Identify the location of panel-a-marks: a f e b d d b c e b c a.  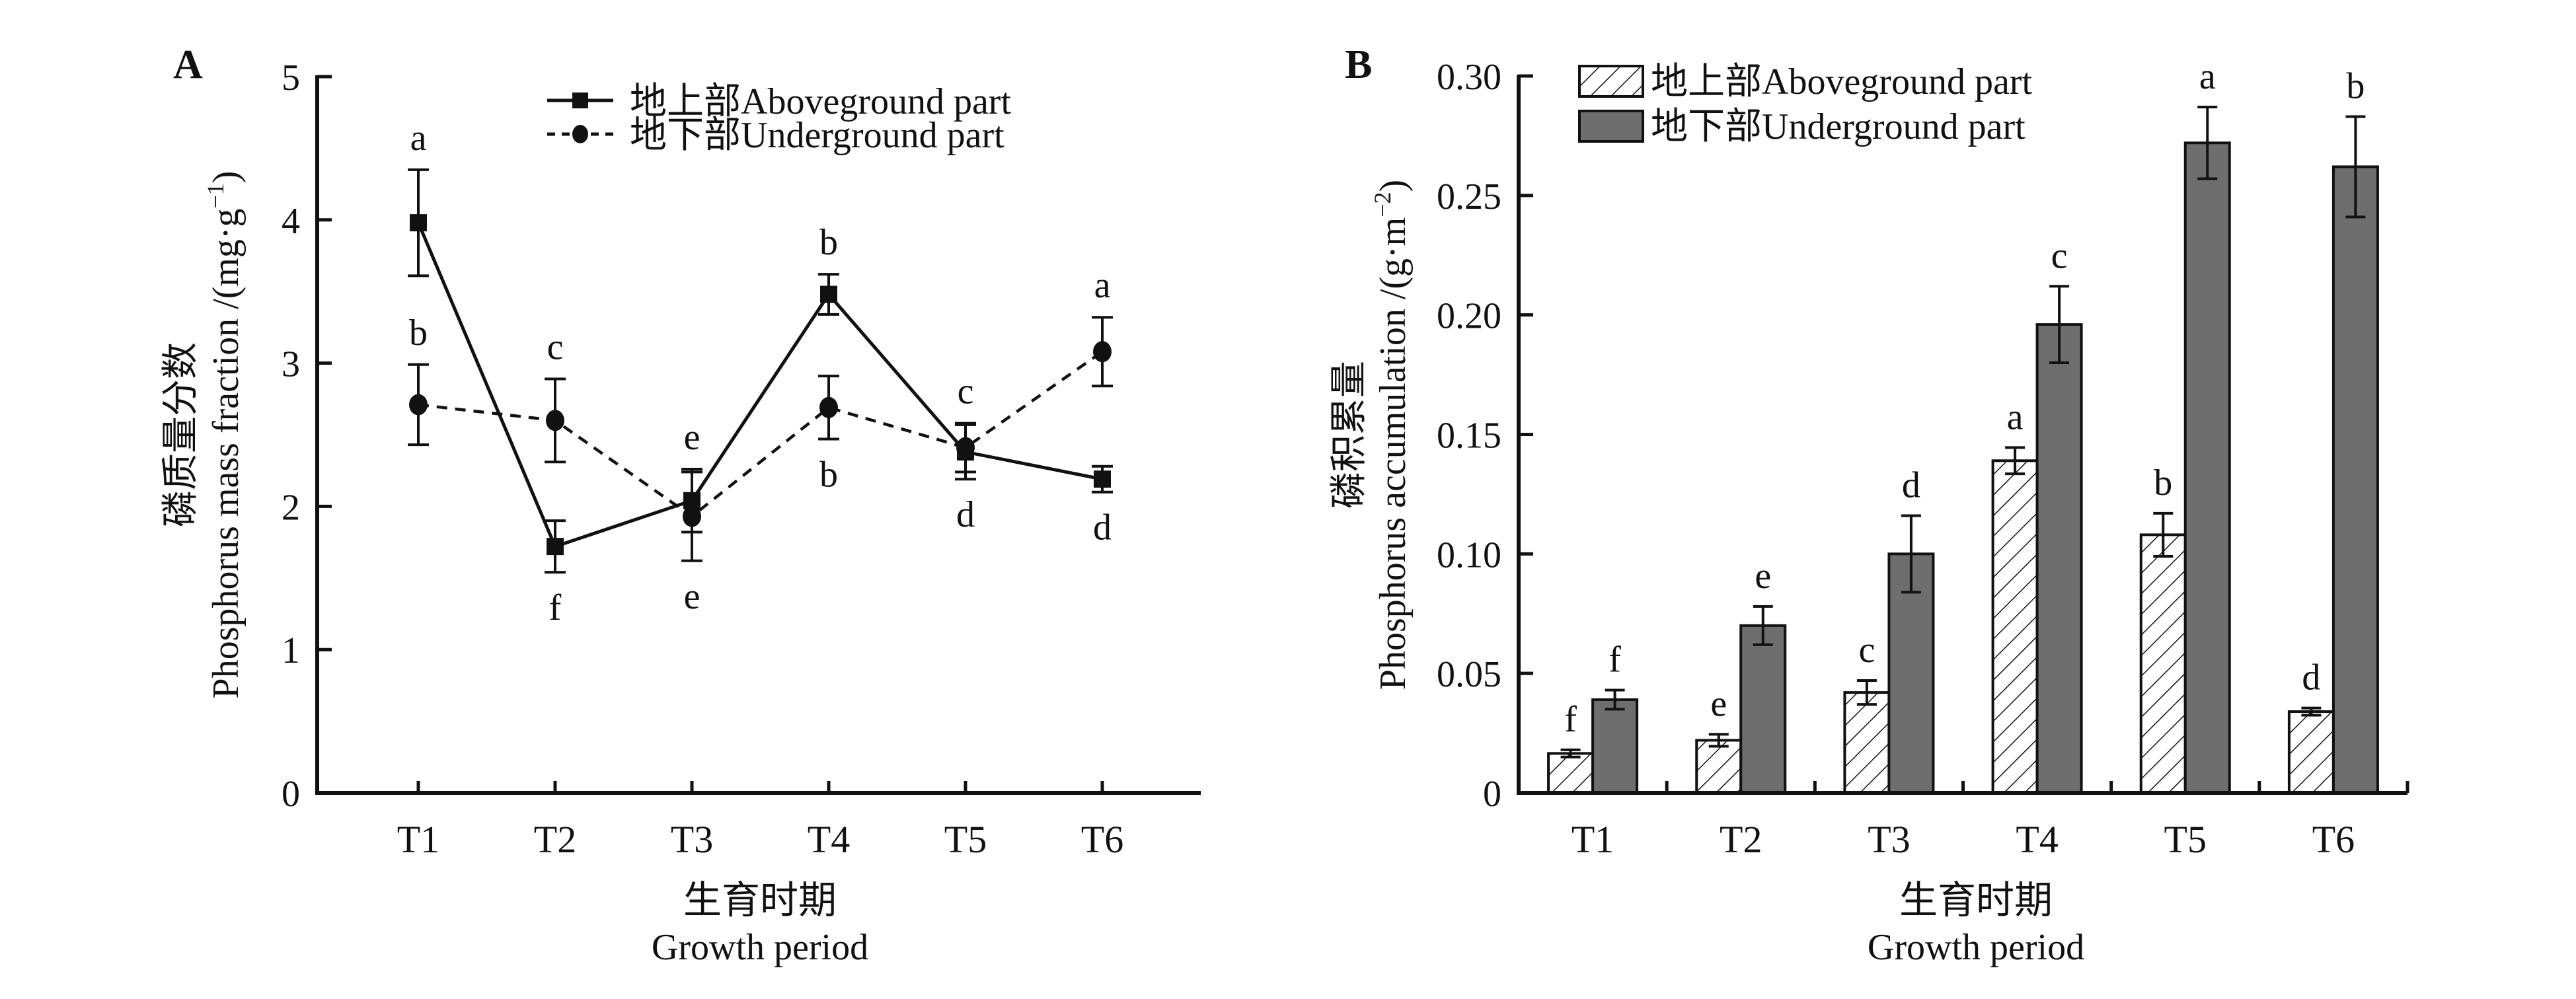
(760, 373).